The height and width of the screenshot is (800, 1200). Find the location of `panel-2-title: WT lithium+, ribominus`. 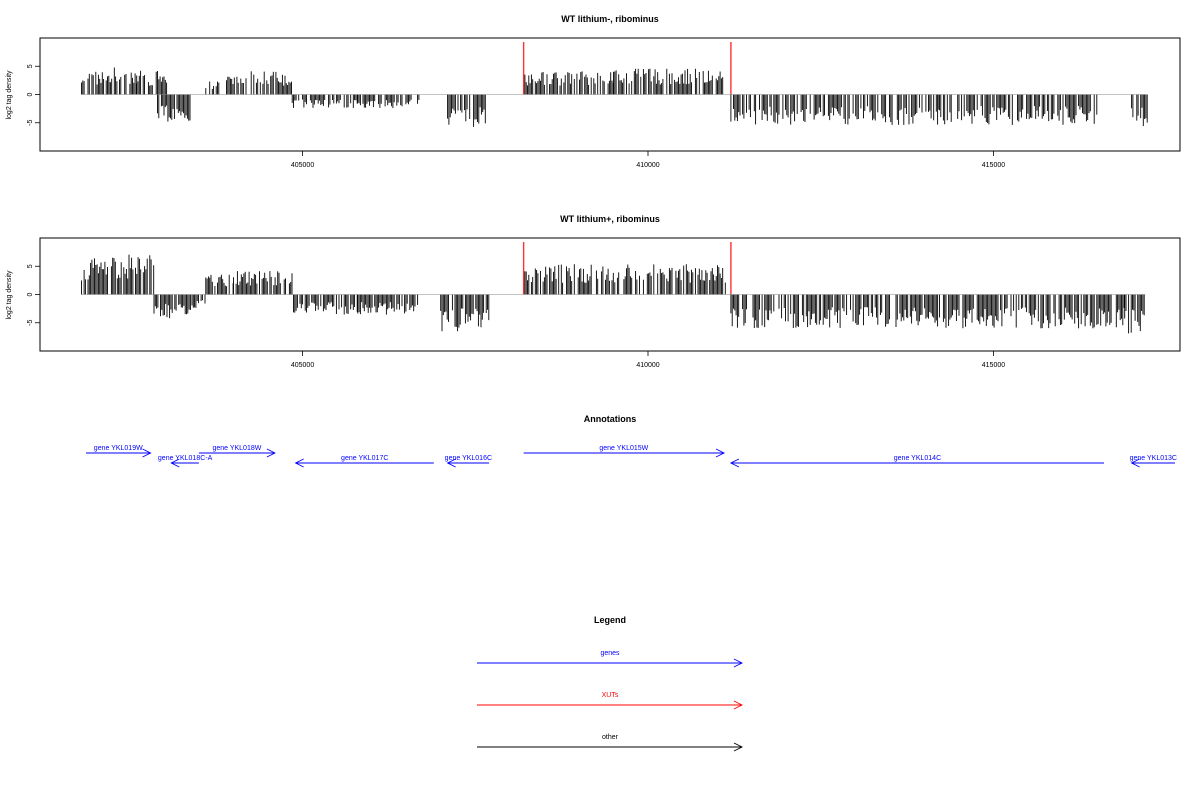

panel-2-title: WT lithium+, ribominus is located at coordinates (610, 219).